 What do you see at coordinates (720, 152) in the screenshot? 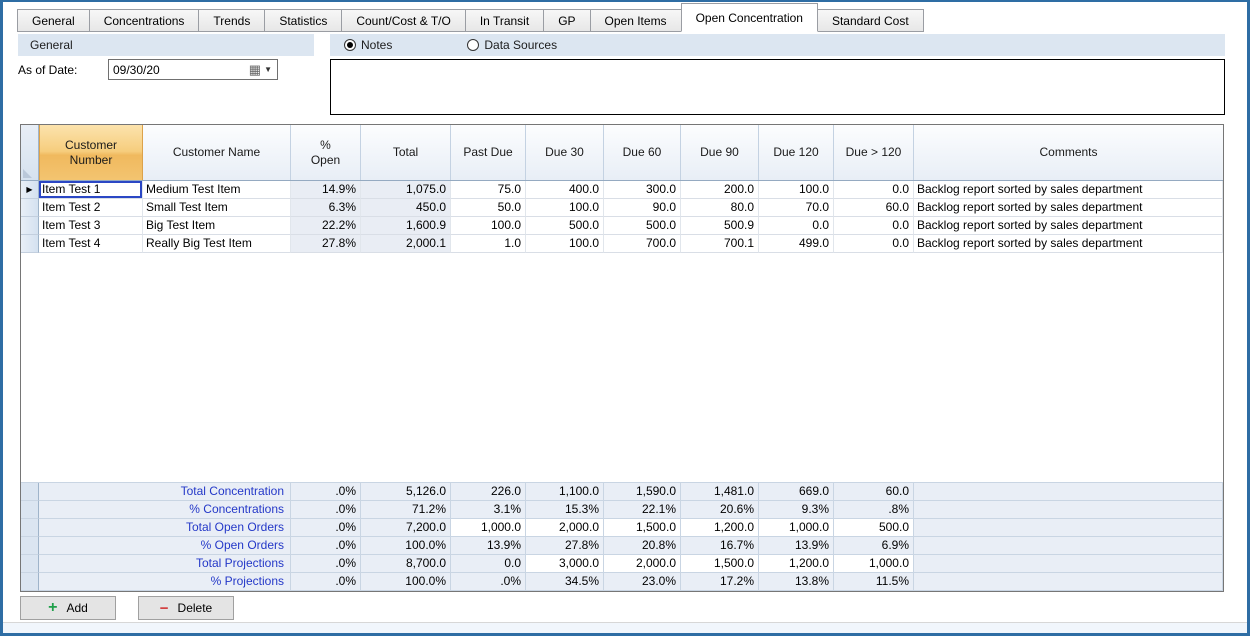
I see `column-header-due-90: Due 90` at bounding box center [720, 152].